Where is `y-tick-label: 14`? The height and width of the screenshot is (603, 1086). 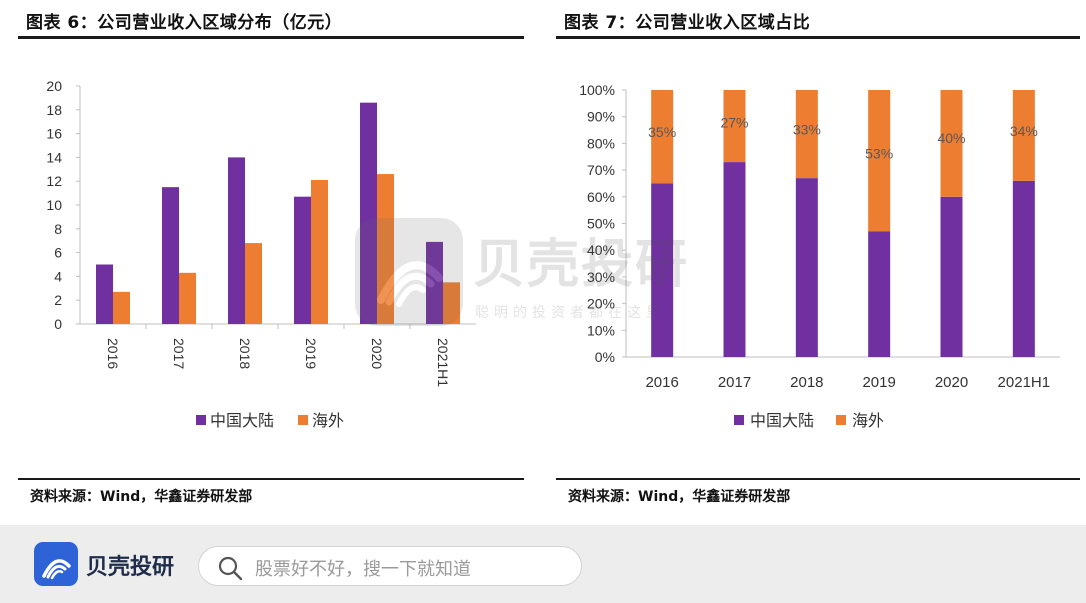
y-tick-label: 14 is located at coordinates (54, 157).